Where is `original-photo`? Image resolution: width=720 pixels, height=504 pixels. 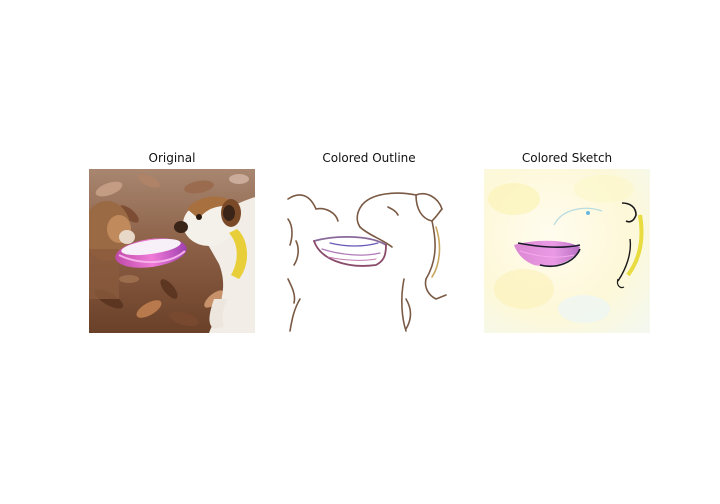
original-photo is located at coordinates (172, 251).